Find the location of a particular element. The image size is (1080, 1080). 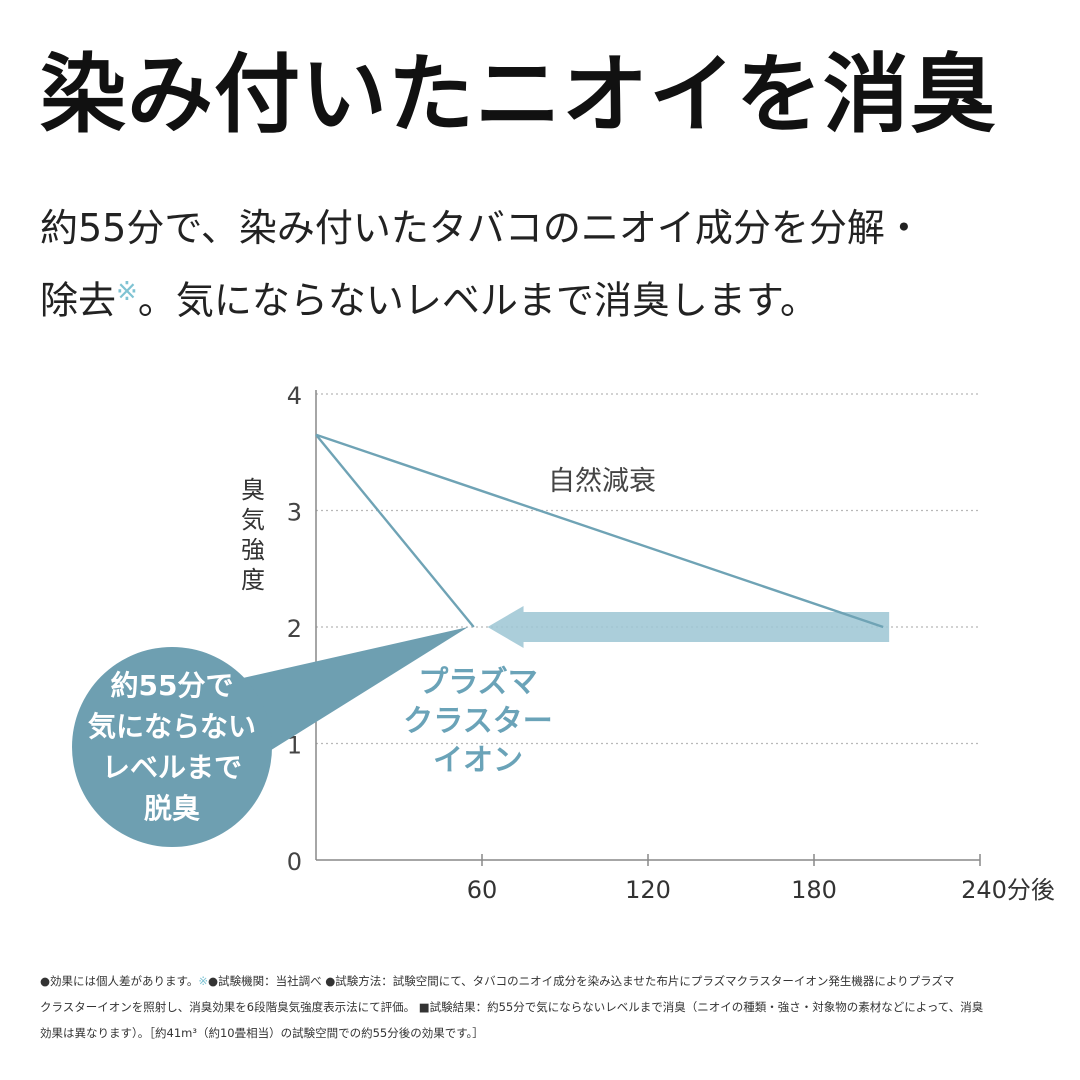

x-tick-label-60: 60 is located at coordinates (482, 890).